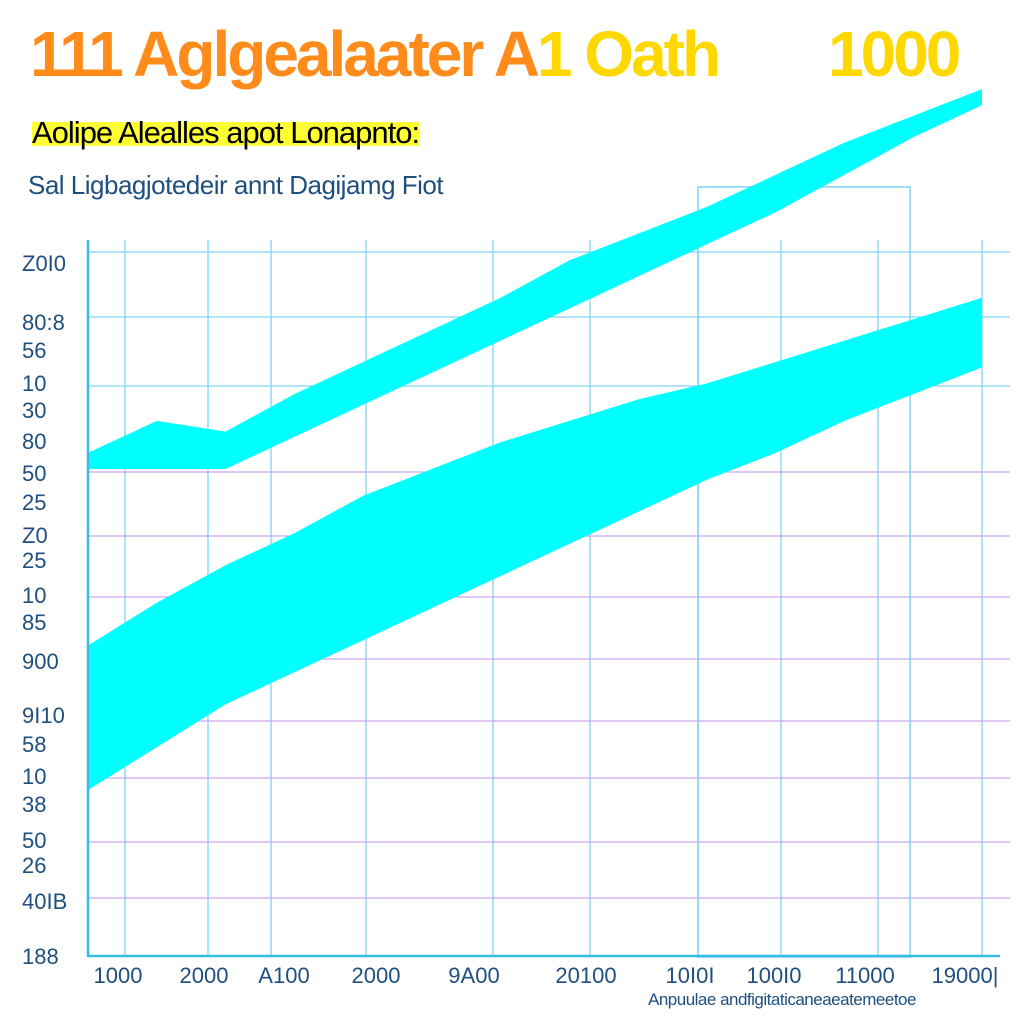  What do you see at coordinates (585, 975) in the screenshot?
I see `x-tick-label: 20100` at bounding box center [585, 975].